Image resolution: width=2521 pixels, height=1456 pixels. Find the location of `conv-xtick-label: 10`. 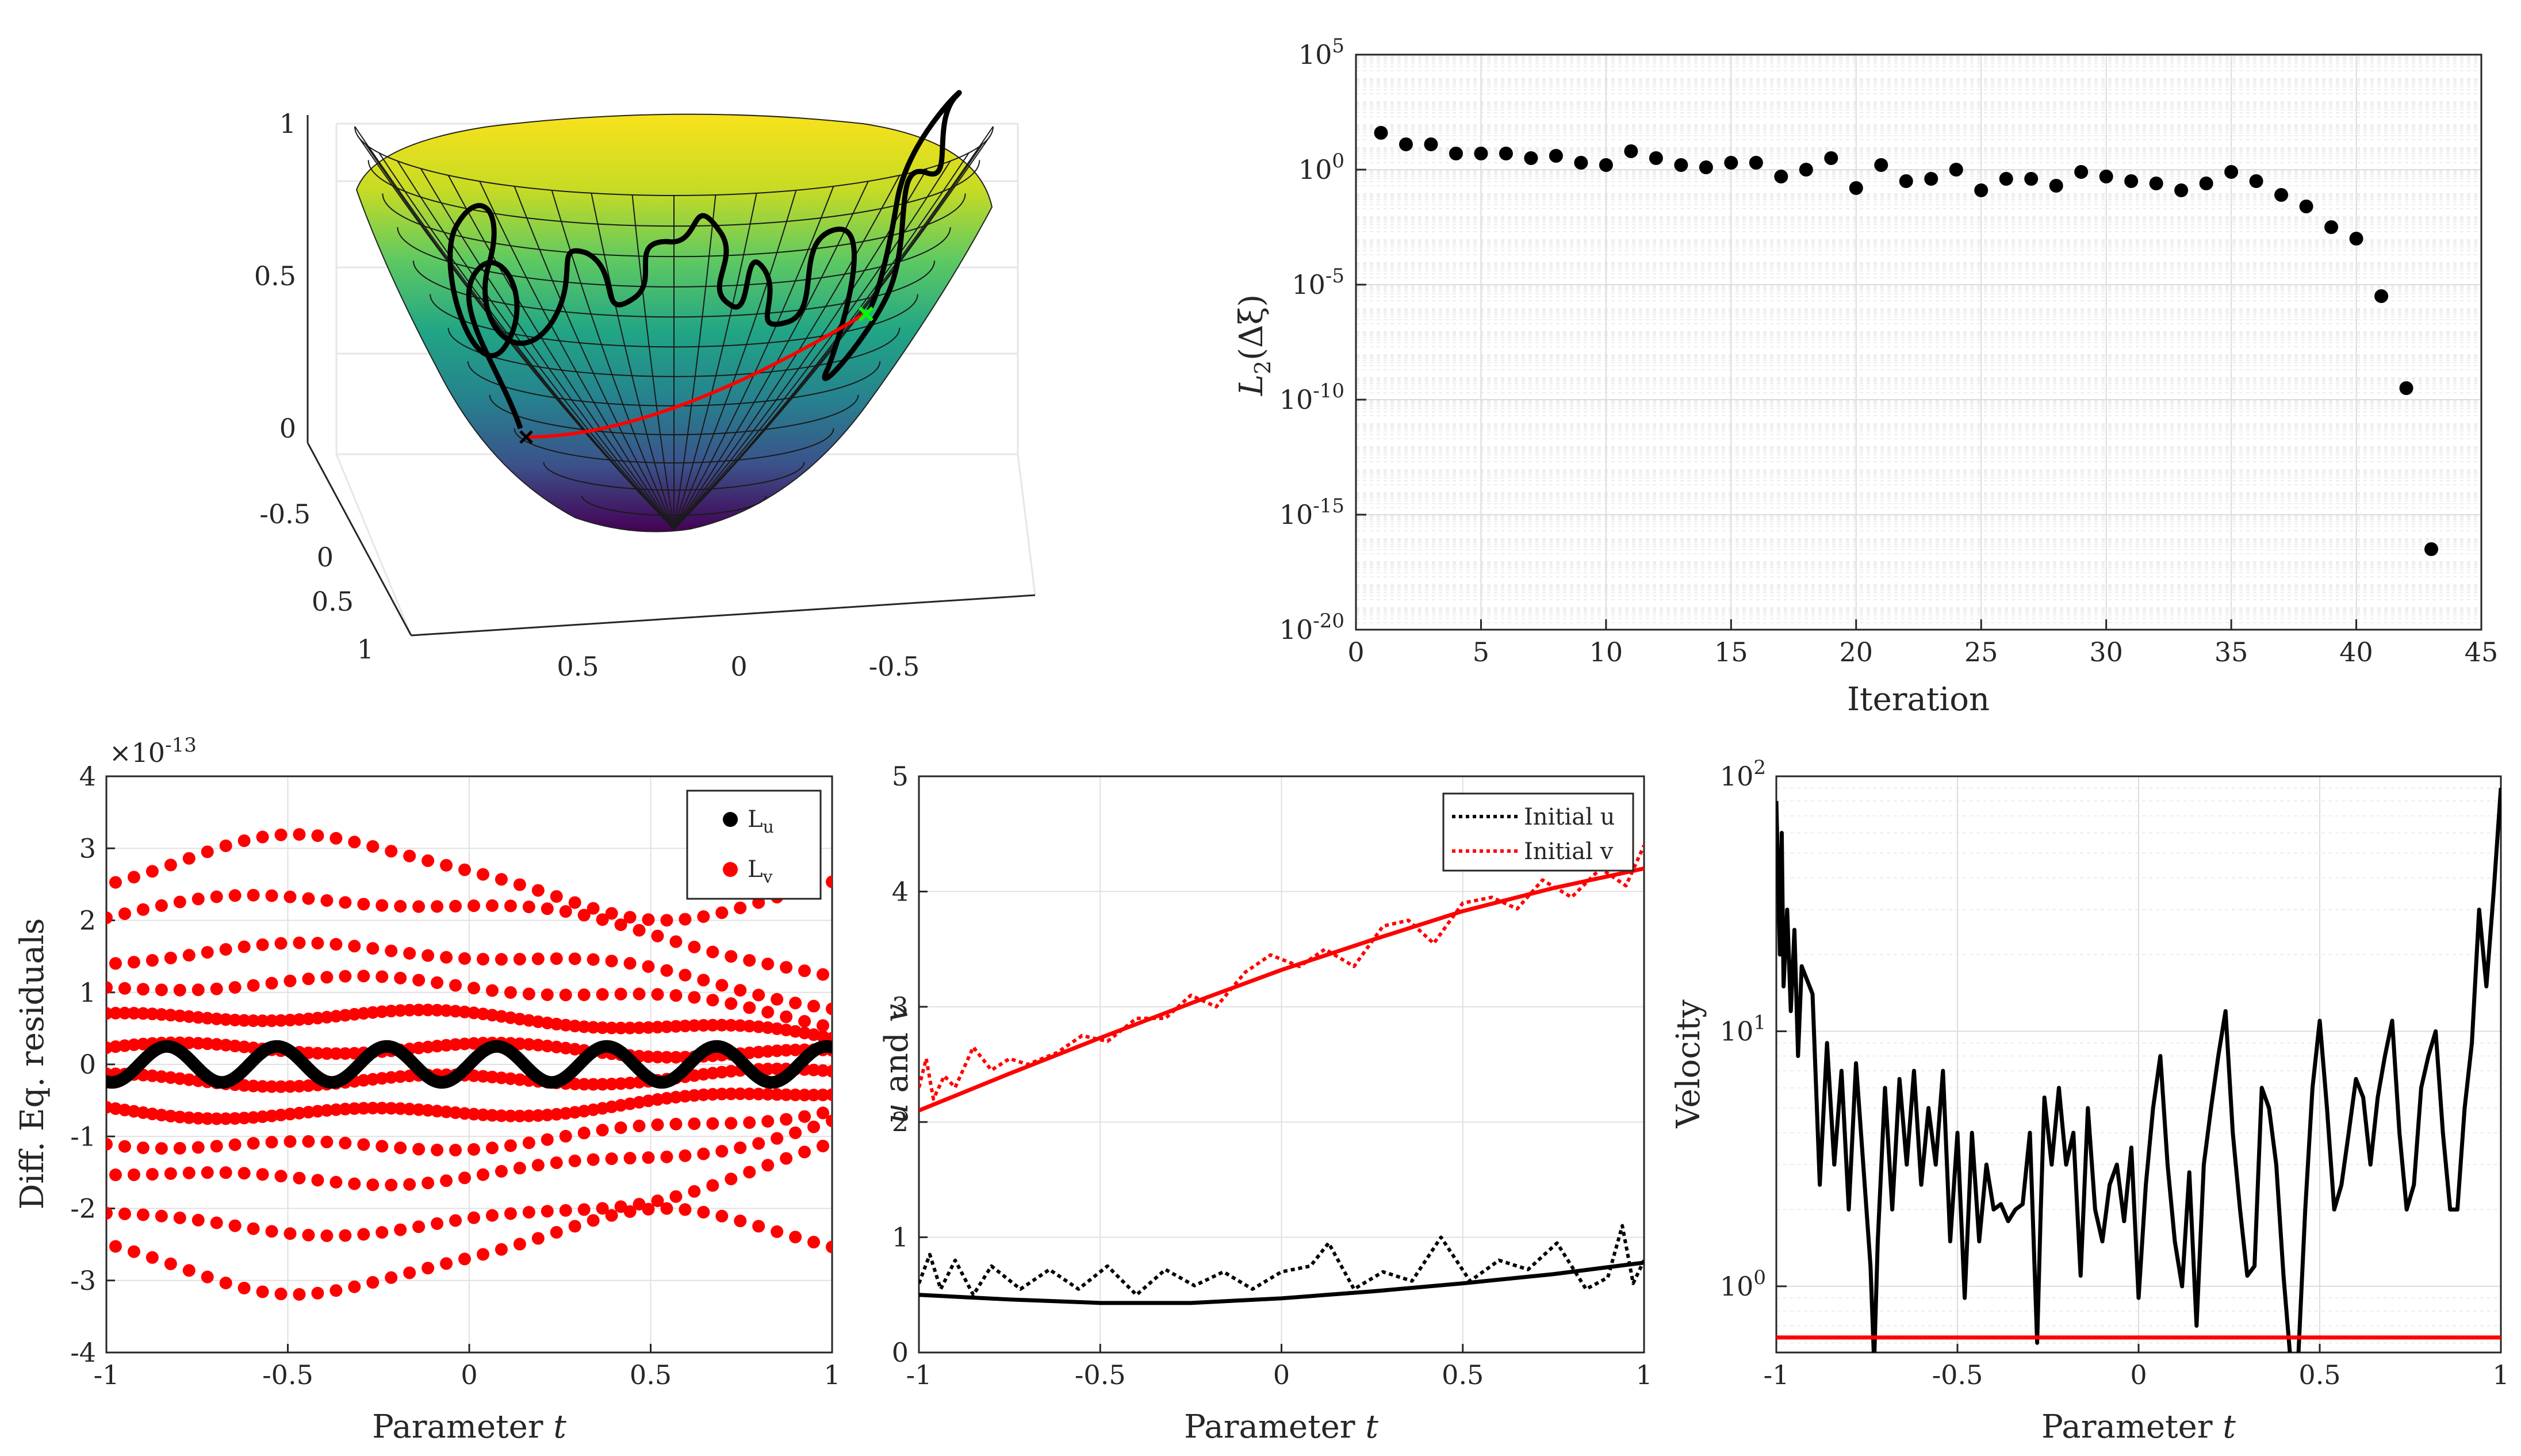

conv-xtick-label: 10 is located at coordinates (1606, 652).